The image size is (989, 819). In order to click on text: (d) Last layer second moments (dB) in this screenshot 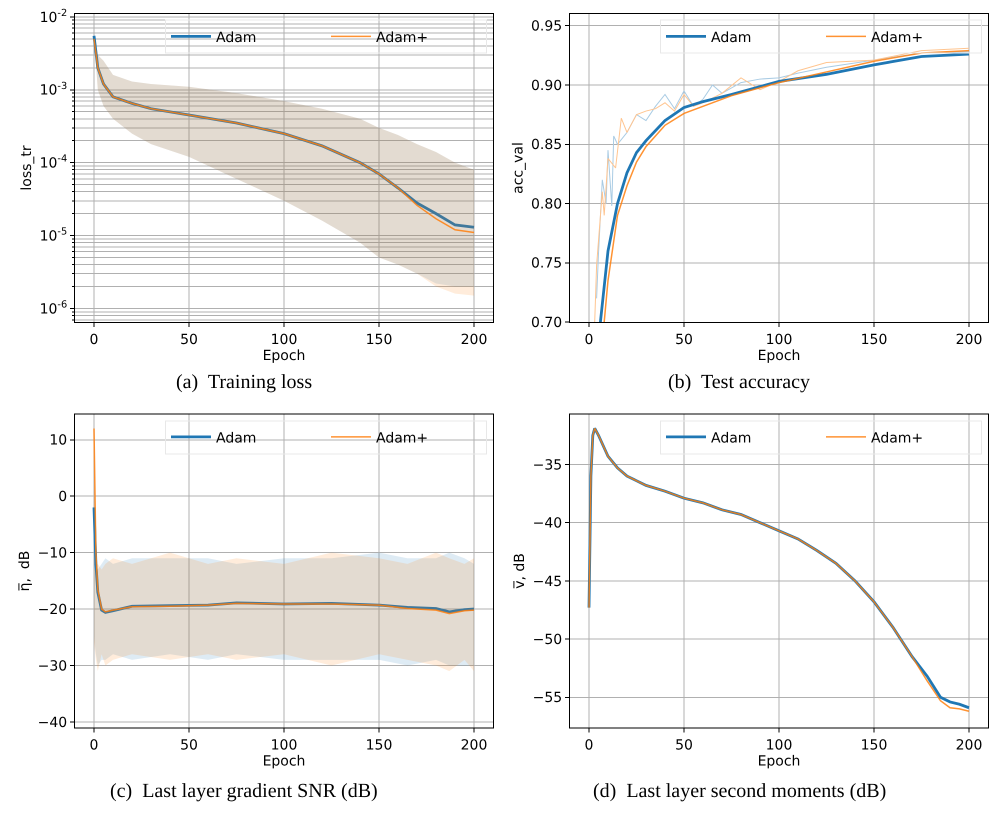, I will do `click(739, 791)`.